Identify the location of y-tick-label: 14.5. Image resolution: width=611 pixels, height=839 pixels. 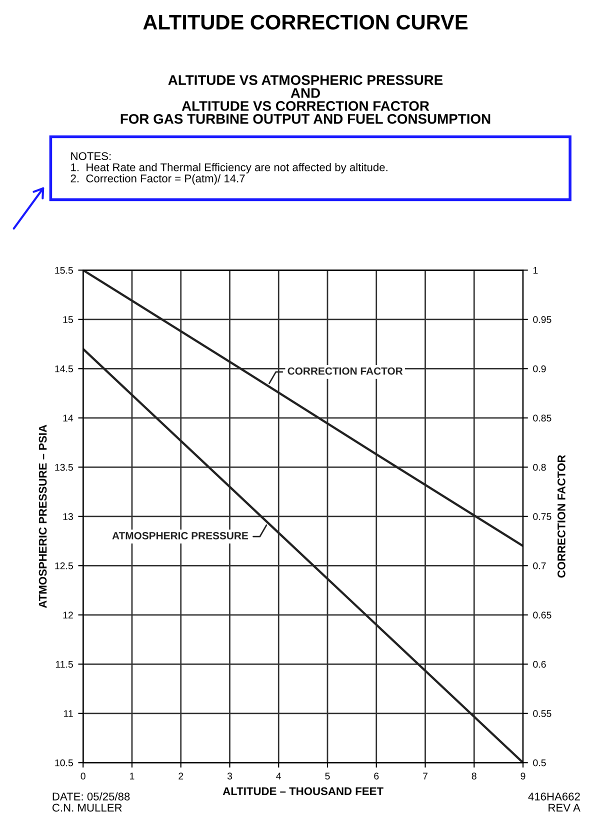
(64, 368).